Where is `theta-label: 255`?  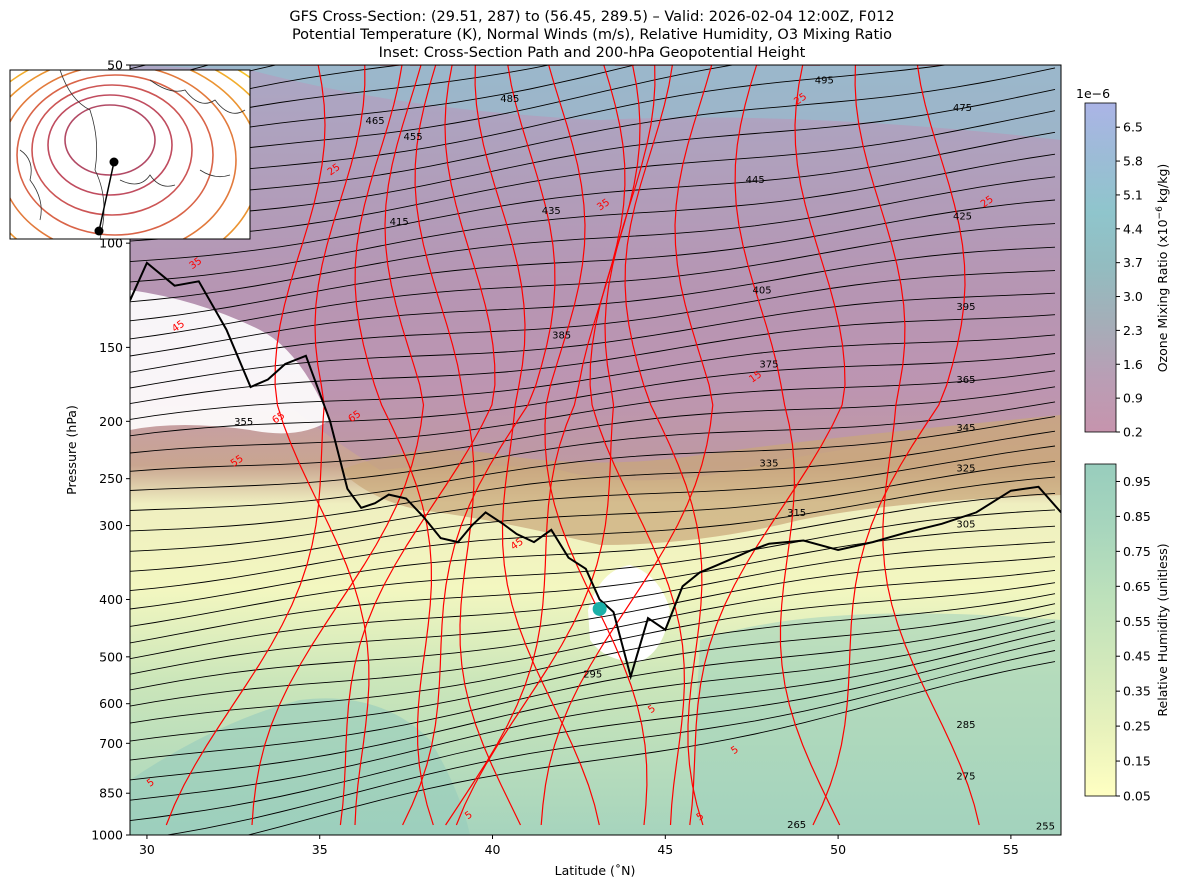 theta-label: 255 is located at coordinates (1045, 826).